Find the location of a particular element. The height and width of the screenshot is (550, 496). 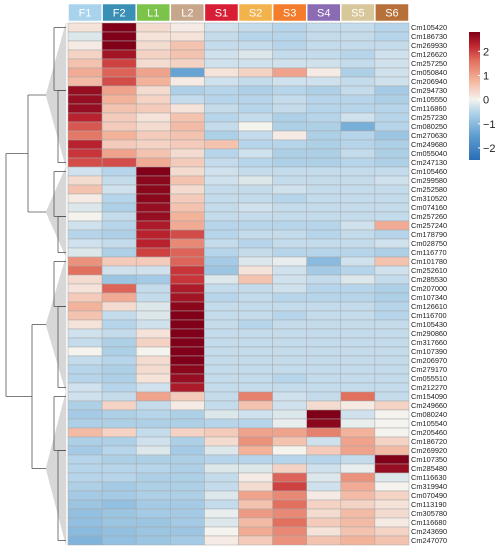

column-label: S6 is located at coordinates (391, 14).